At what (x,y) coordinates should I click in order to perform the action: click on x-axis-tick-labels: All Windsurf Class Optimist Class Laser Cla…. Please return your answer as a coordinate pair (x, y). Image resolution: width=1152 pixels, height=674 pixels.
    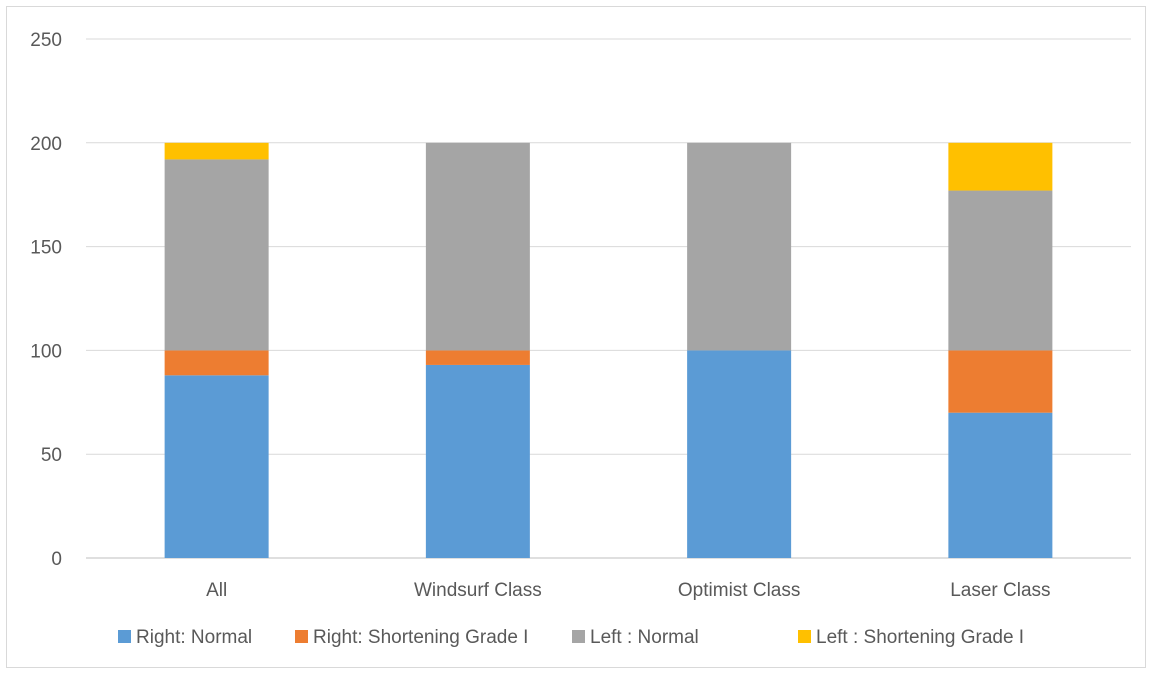
    Looking at the image, I should click on (628, 590).